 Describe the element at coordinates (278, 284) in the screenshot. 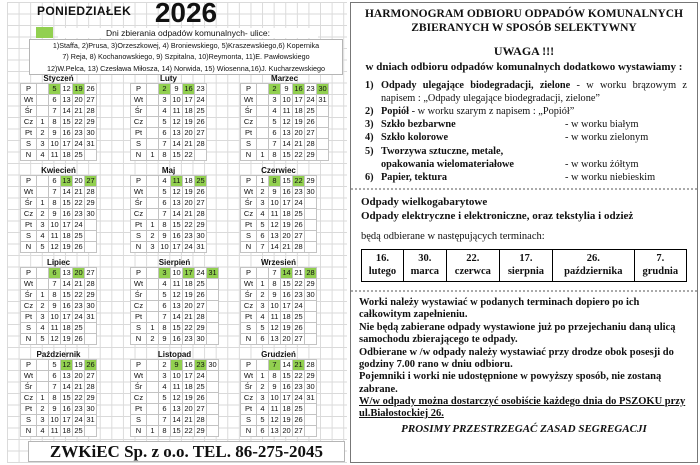

I see `month-week-row: Wt 1 8 15 22 29` at that location.